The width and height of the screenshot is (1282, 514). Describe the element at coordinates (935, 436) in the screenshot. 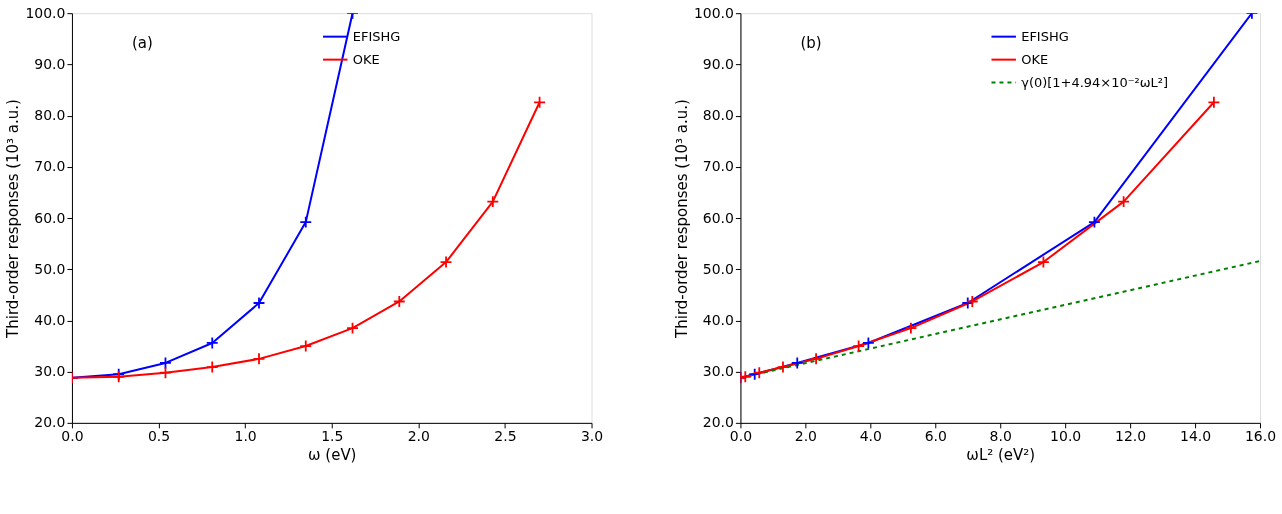

I see `x-tick-label: 6.0` at that location.